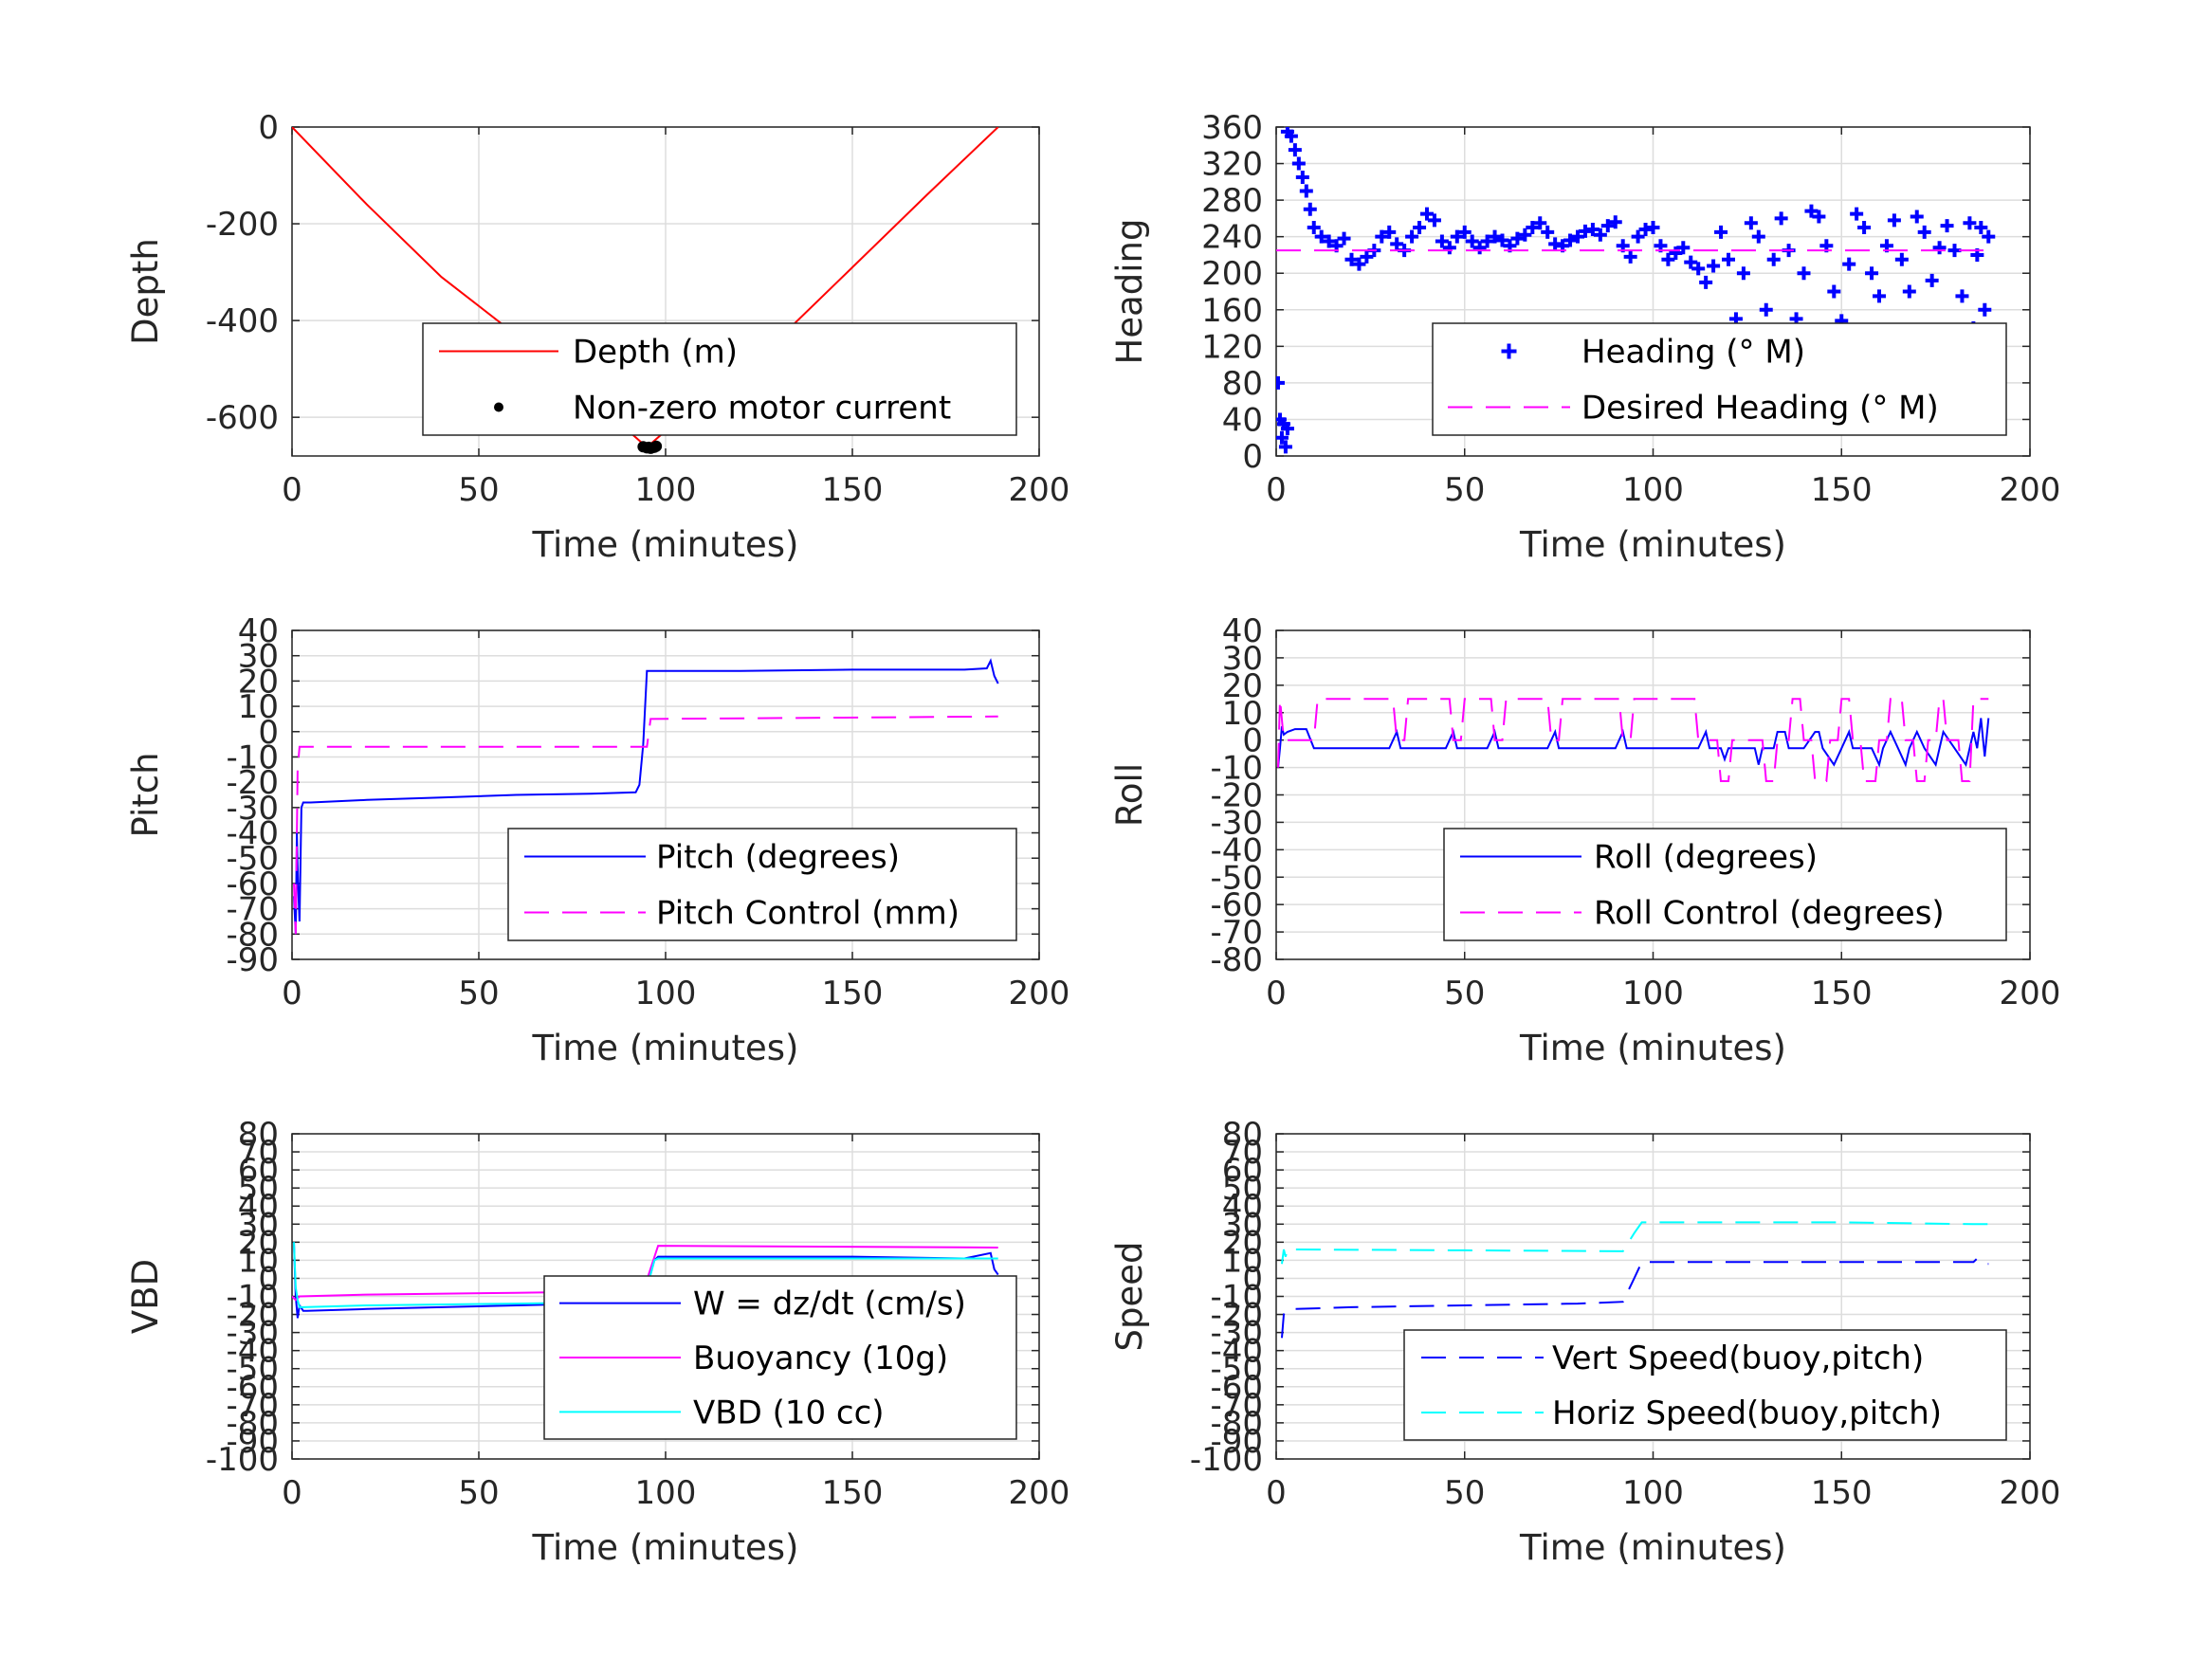 This screenshot has width=2212, height=1659. What do you see at coordinates (1633, 740) in the screenshot?
I see `series-roll-control-degrees` at bounding box center [1633, 740].